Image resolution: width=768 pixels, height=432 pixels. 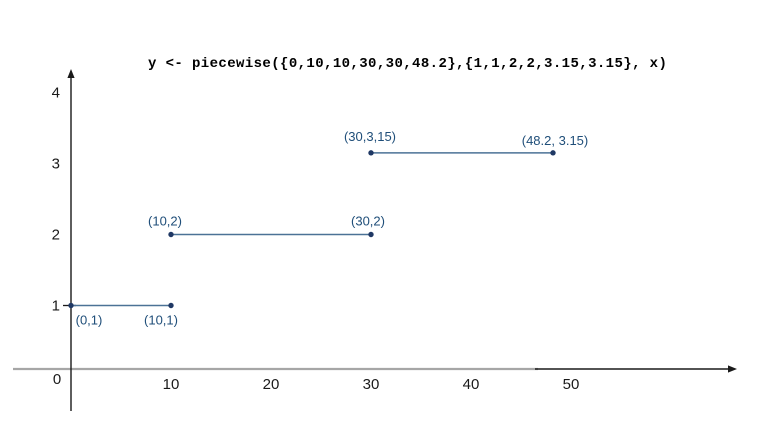 What do you see at coordinates (171, 384) in the screenshot?
I see `x-tick-label: 10` at bounding box center [171, 384].